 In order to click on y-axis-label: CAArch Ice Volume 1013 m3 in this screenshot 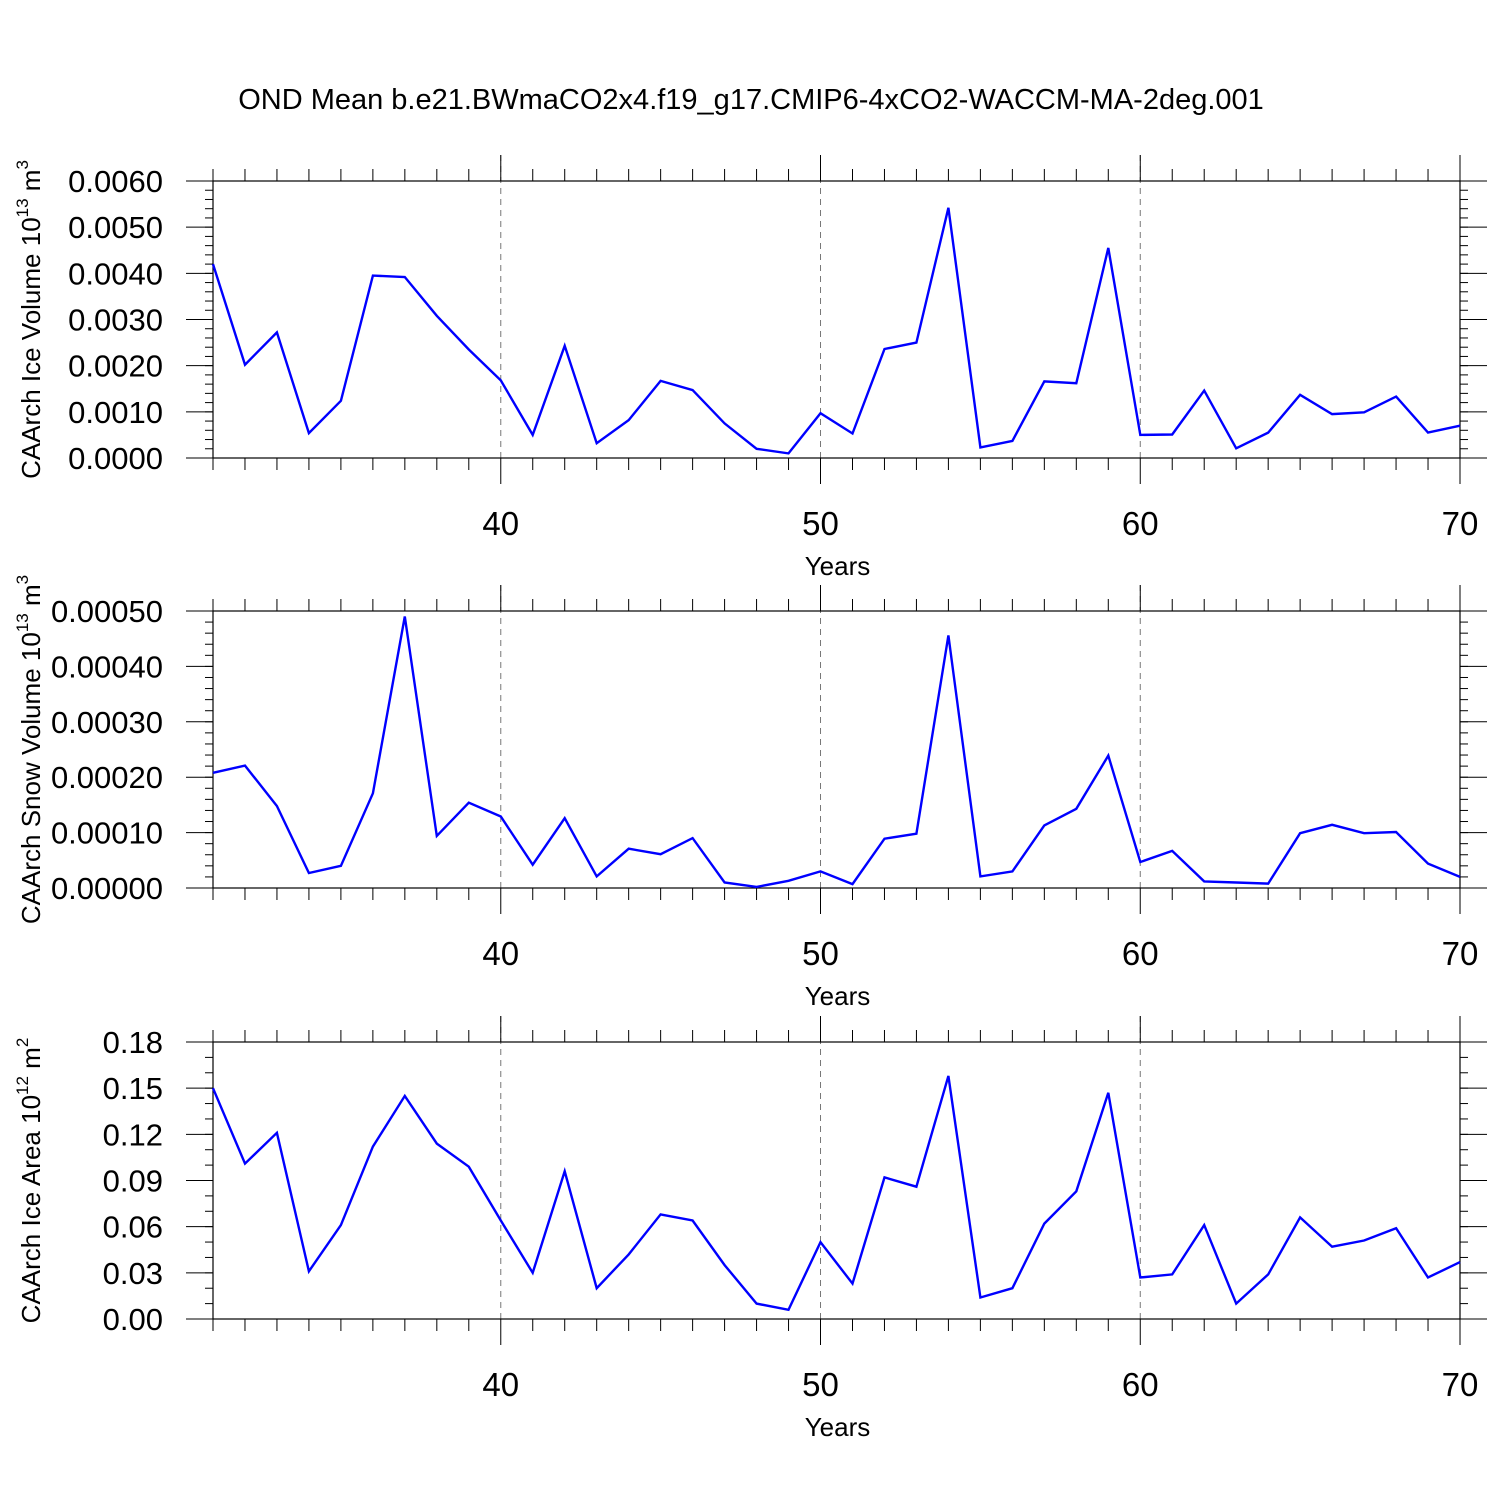, I will do `click(29, 319)`.